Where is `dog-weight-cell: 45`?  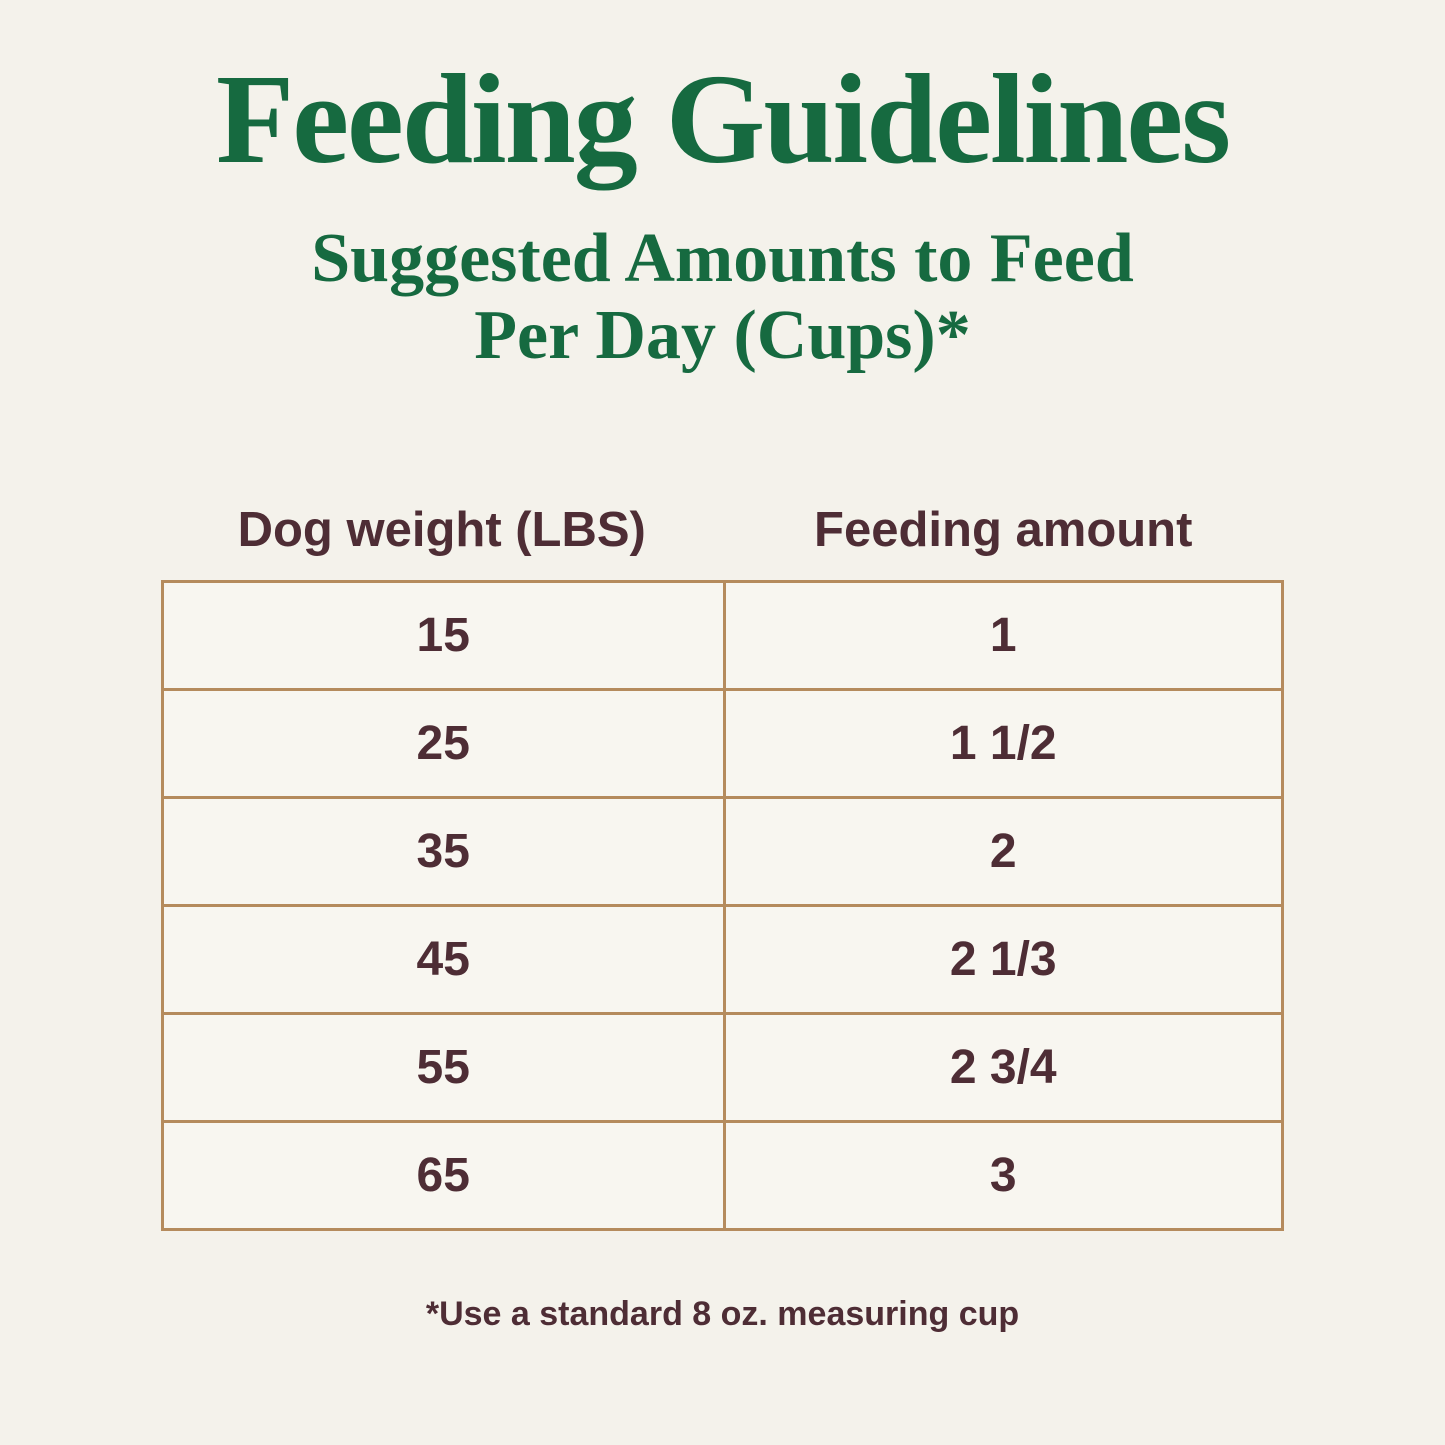 dog-weight-cell: 45 is located at coordinates (443, 960).